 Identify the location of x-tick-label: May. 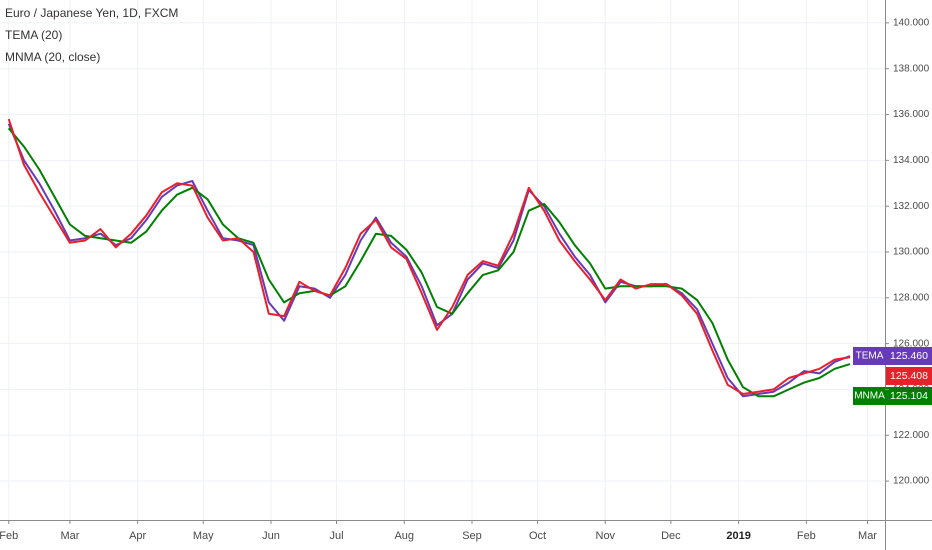
(203, 536).